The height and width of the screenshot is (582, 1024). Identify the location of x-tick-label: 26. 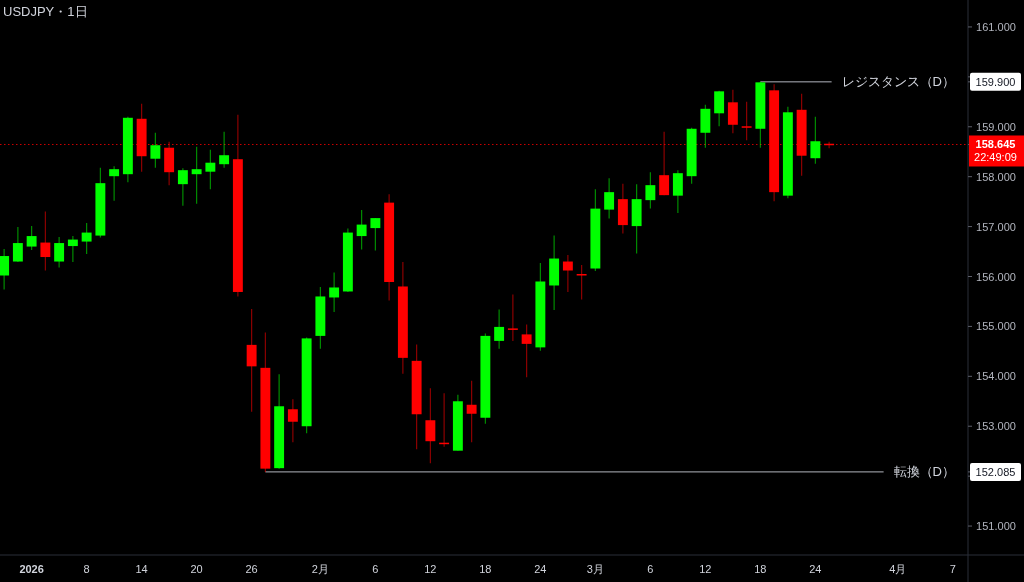
(251, 569).